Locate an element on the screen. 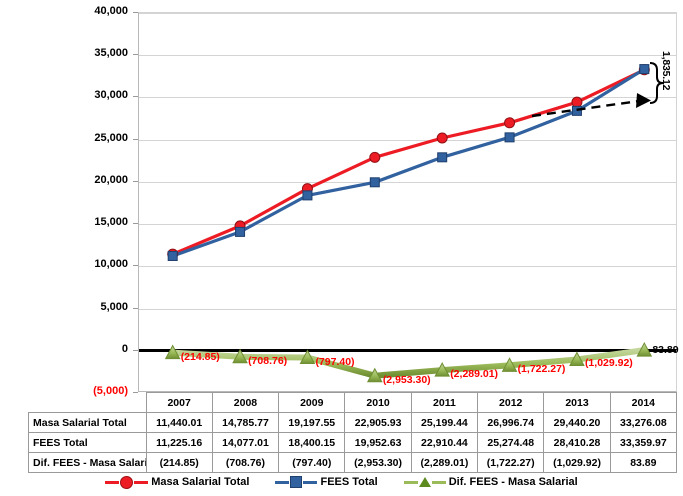  data-label: 83.89 is located at coordinates (665, 350).